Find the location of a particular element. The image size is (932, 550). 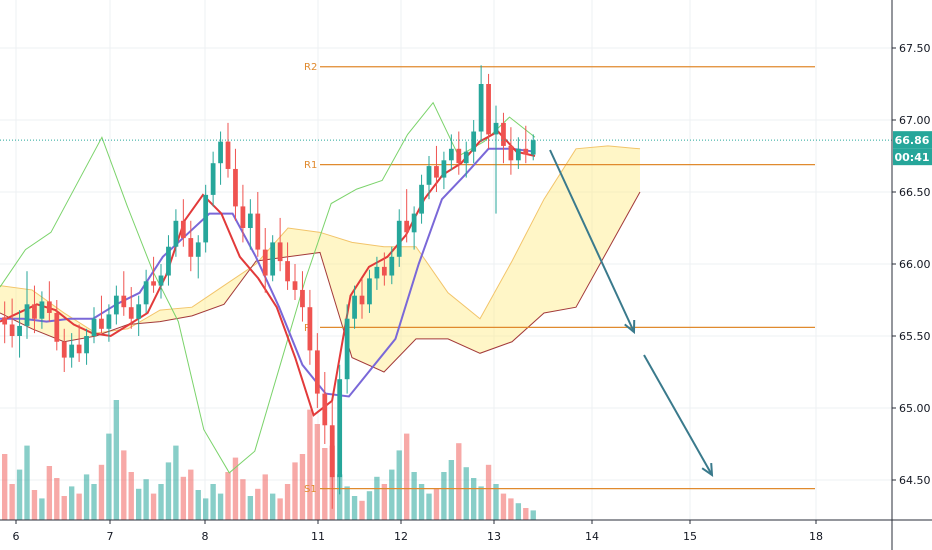

x-tick-label: 14 is located at coordinates (592, 536).